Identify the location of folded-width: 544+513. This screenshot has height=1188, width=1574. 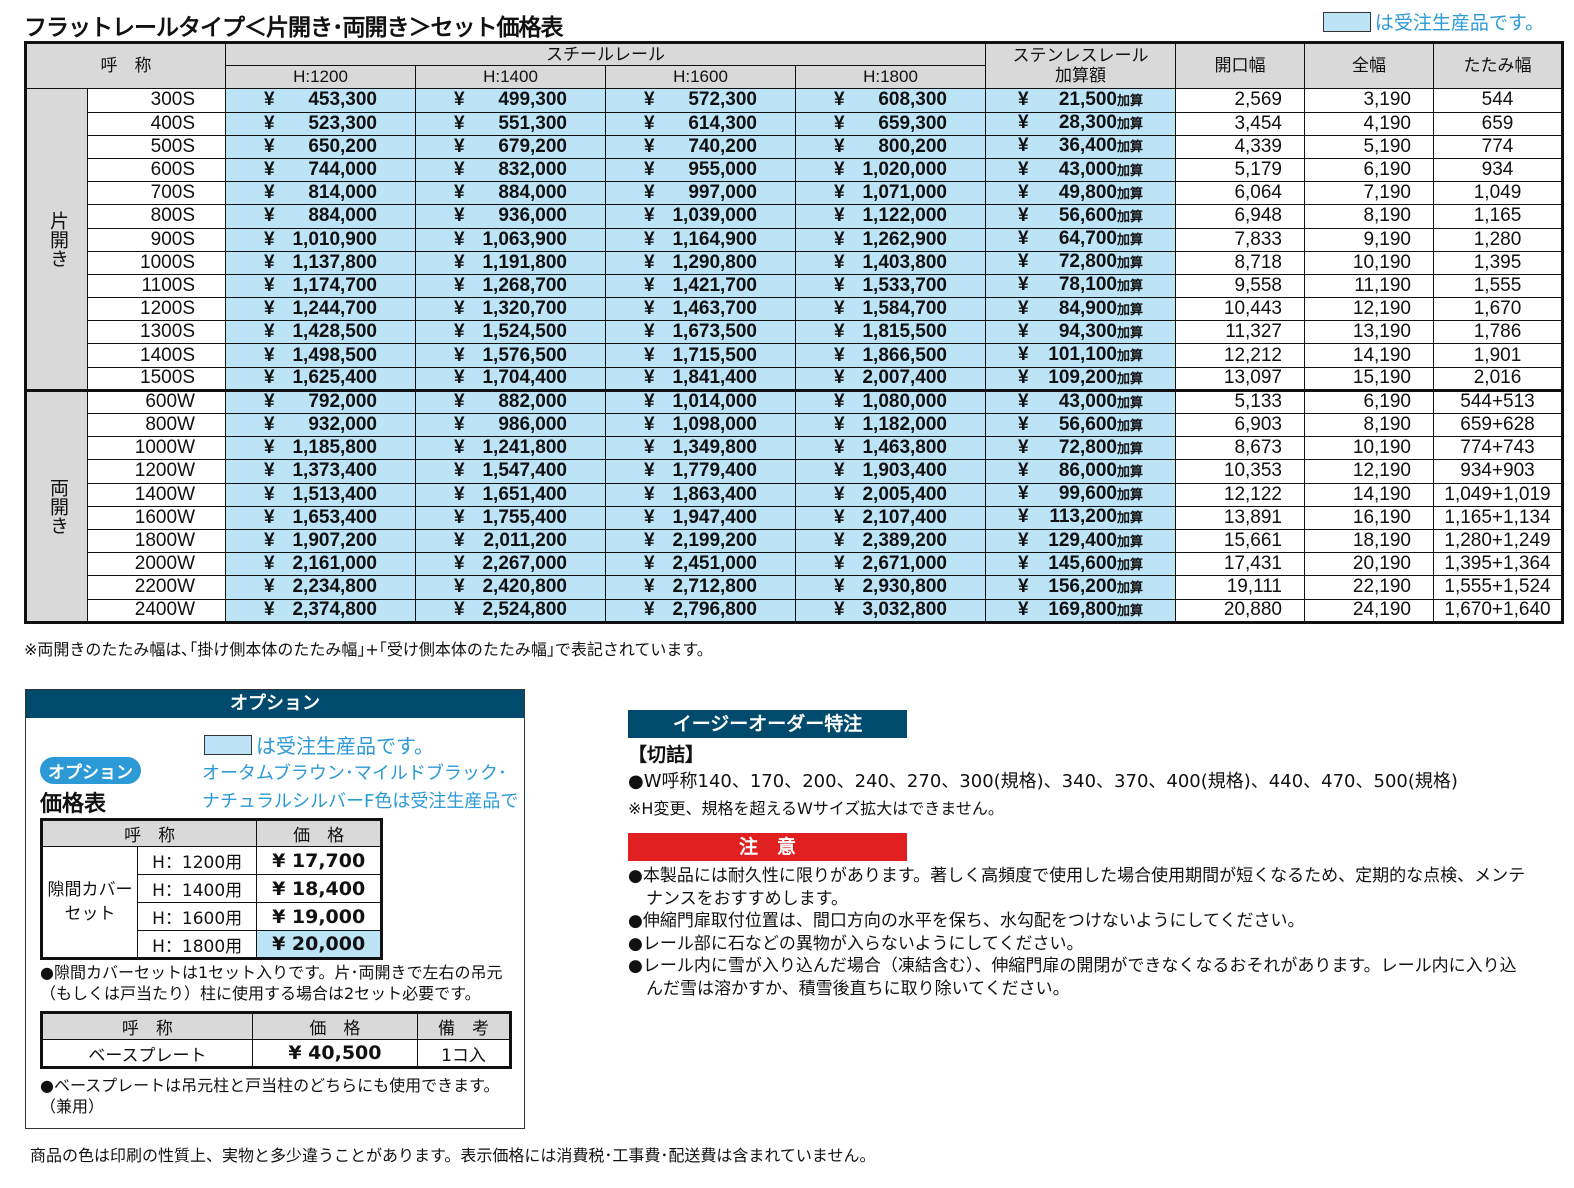
(1498, 401).